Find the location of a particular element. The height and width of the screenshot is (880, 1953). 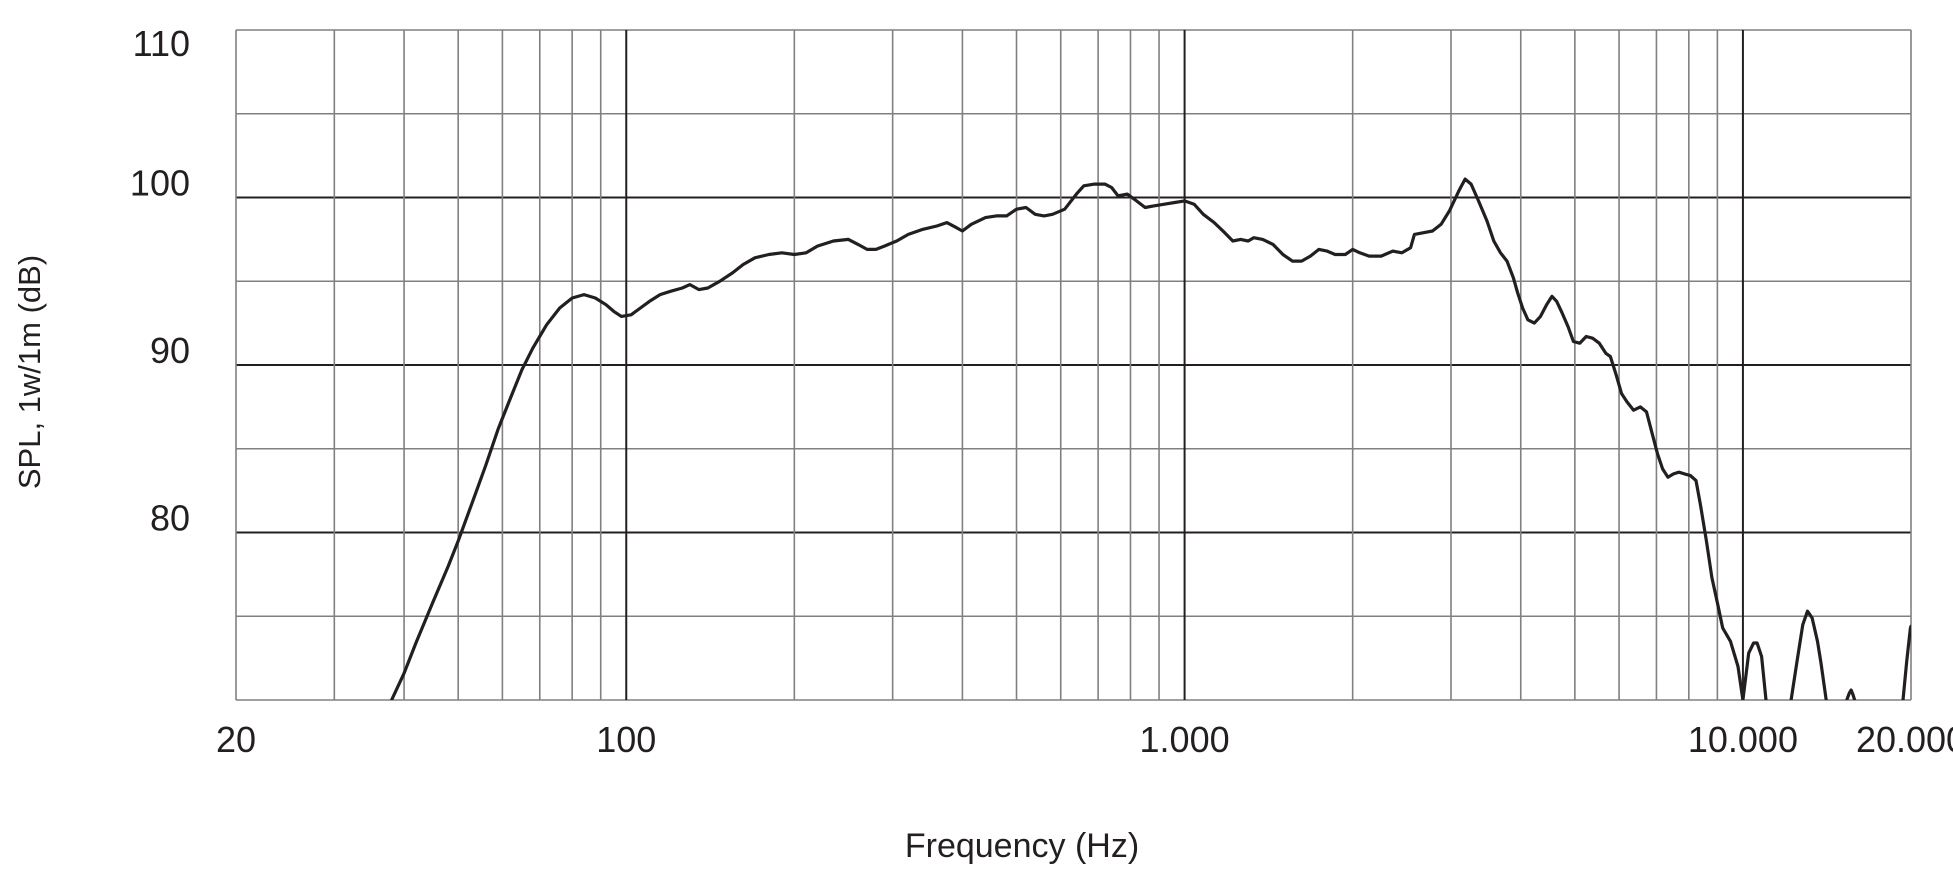

x-axis-label: Frequency (Hz) is located at coordinates (1022, 846).